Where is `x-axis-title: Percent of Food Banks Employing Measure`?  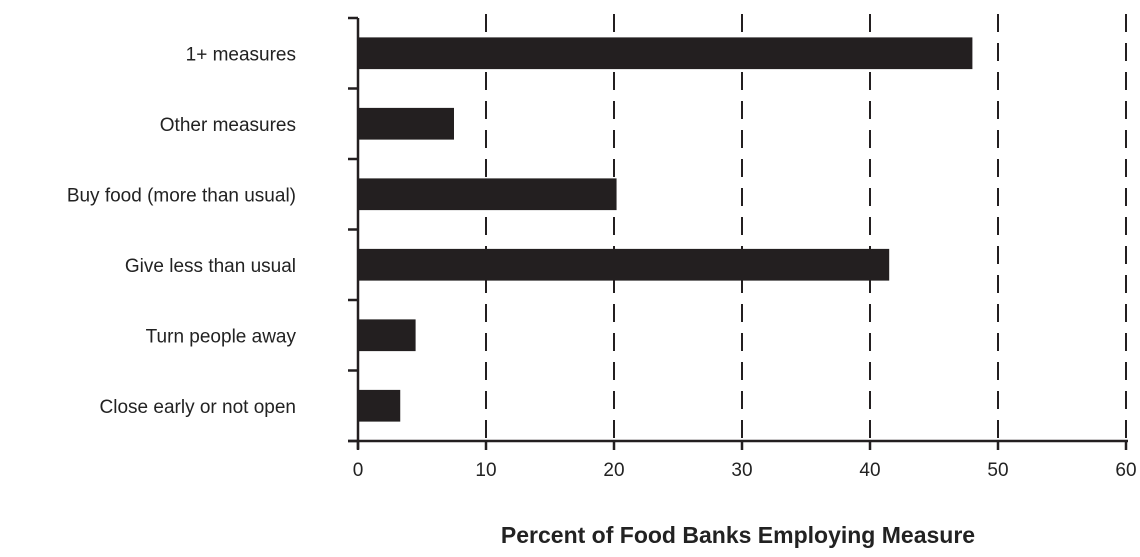
x-axis-title: Percent of Food Banks Employing Measure is located at coordinates (738, 535).